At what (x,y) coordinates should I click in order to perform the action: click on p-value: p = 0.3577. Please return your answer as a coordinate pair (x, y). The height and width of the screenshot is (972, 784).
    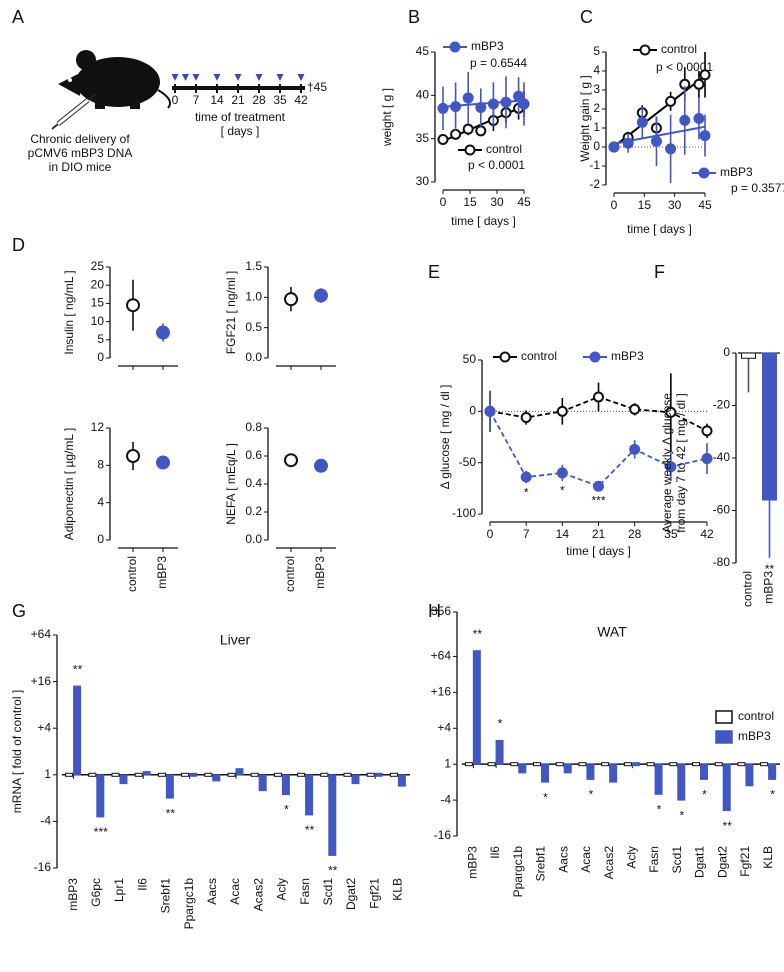
    Looking at the image, I should click on (757, 188).